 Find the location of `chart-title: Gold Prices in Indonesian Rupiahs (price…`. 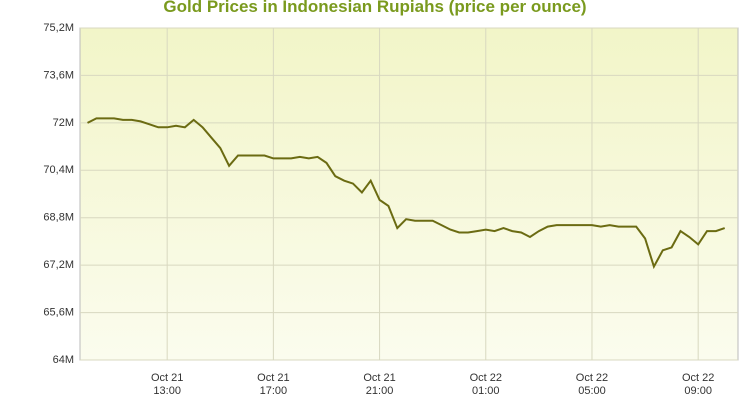

chart-title: Gold Prices in Indonesian Rupiahs (price… is located at coordinates (375, 8).